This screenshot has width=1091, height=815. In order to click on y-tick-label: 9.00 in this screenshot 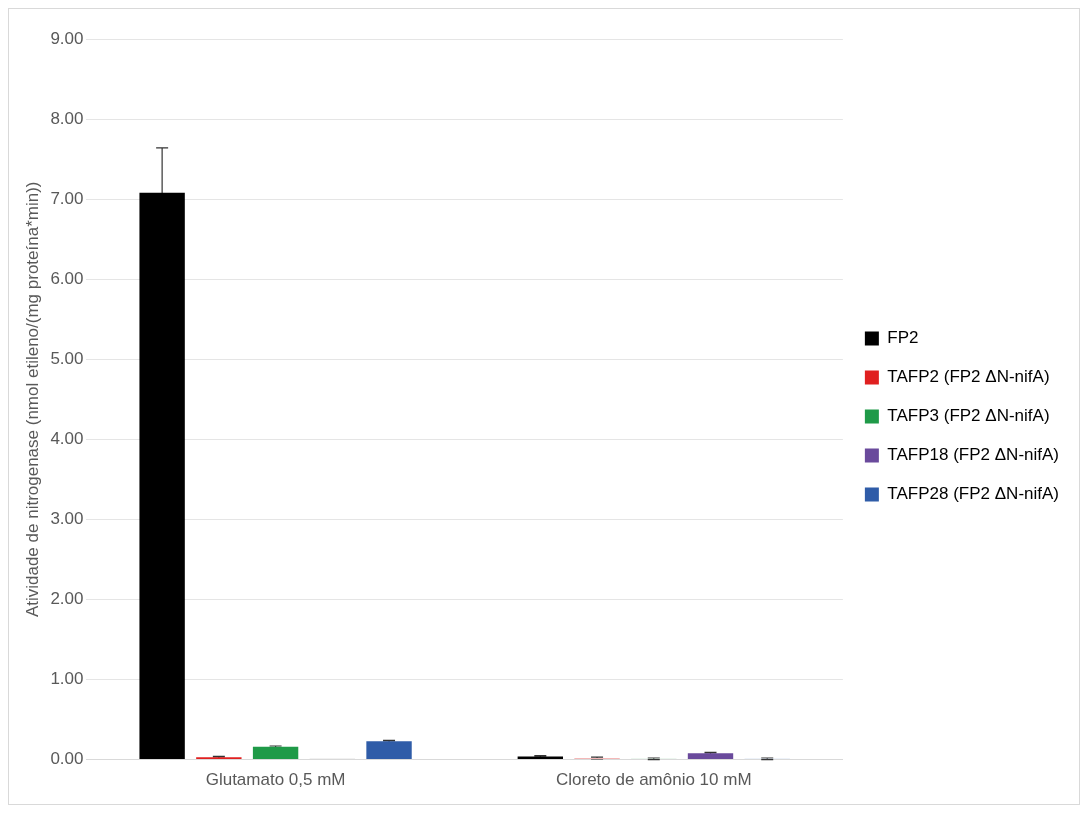, I will do `click(67, 38)`.